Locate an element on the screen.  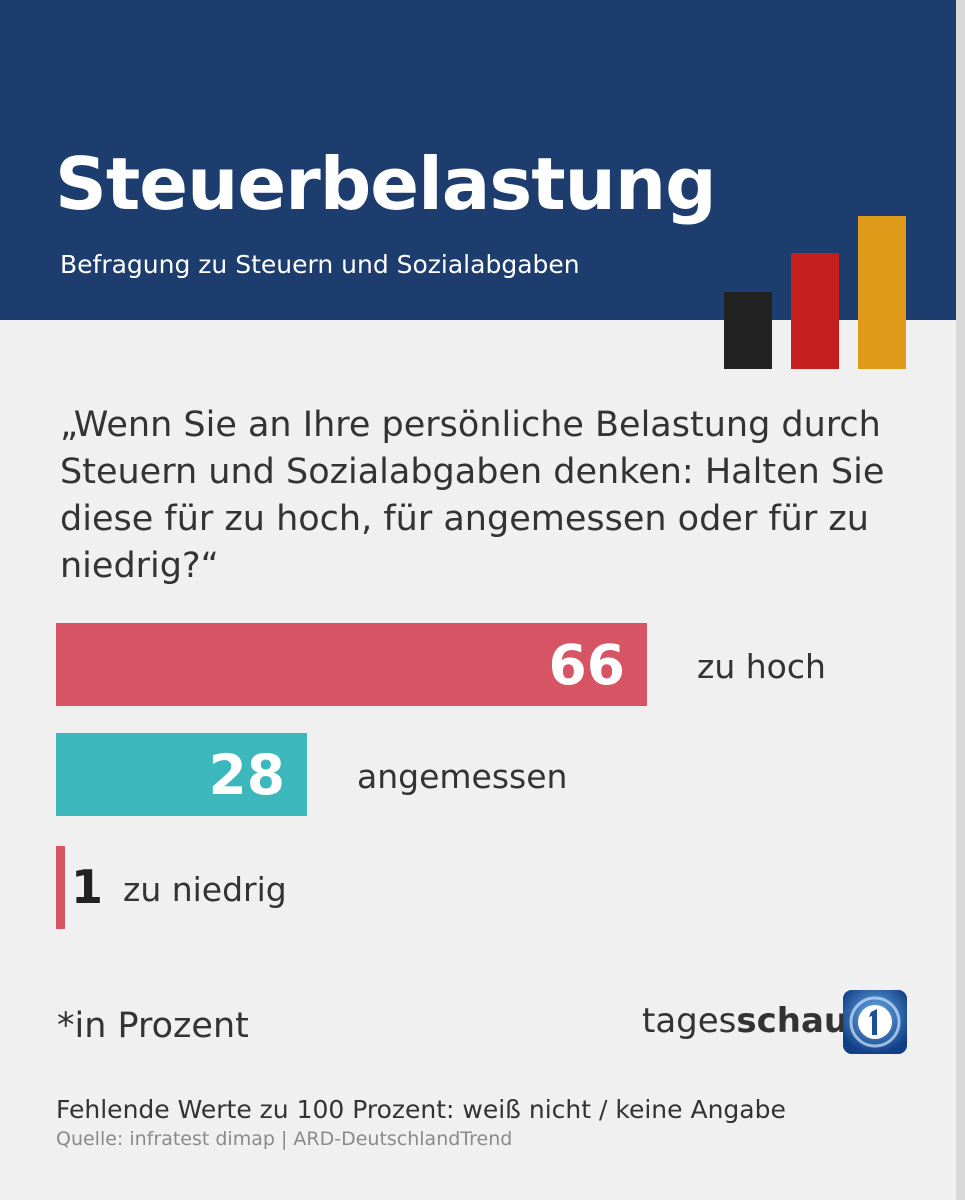
logo-prefix: tages is located at coordinates (689, 1021).